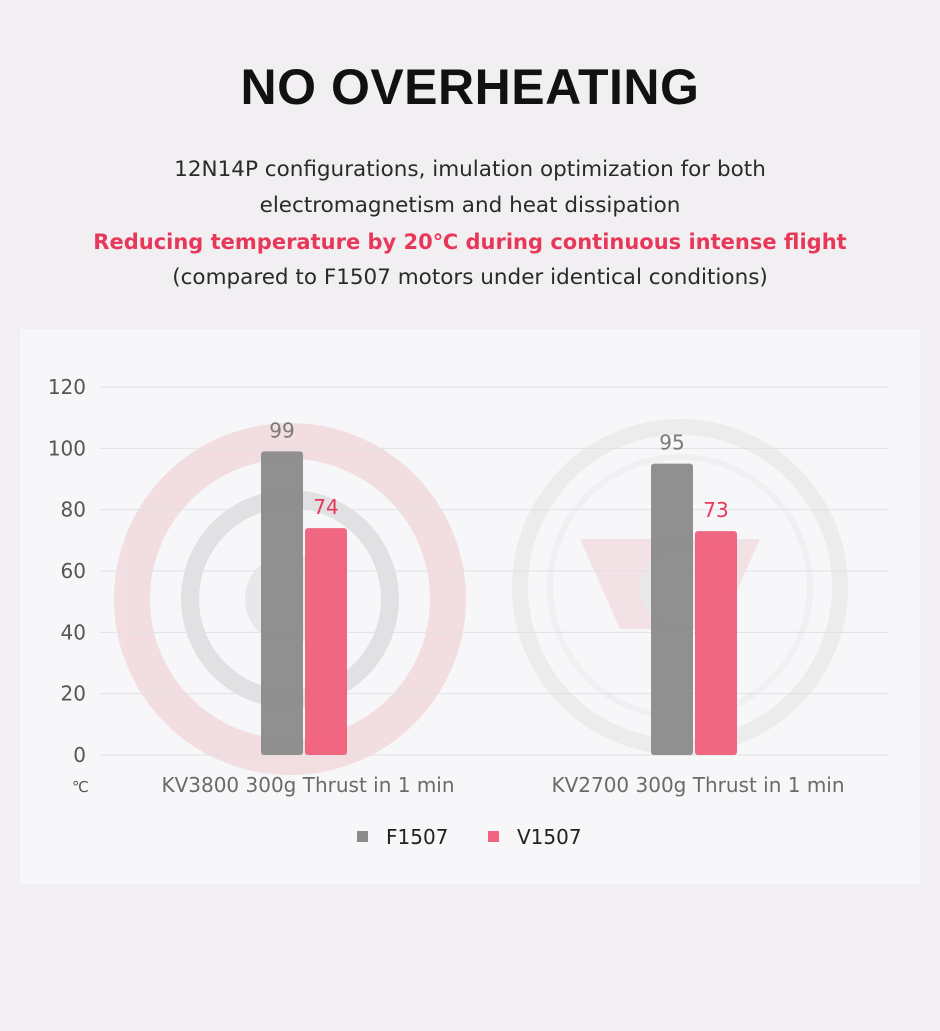  Describe the element at coordinates (79, 755) in the screenshot. I see `y-tick-label: 0` at that location.